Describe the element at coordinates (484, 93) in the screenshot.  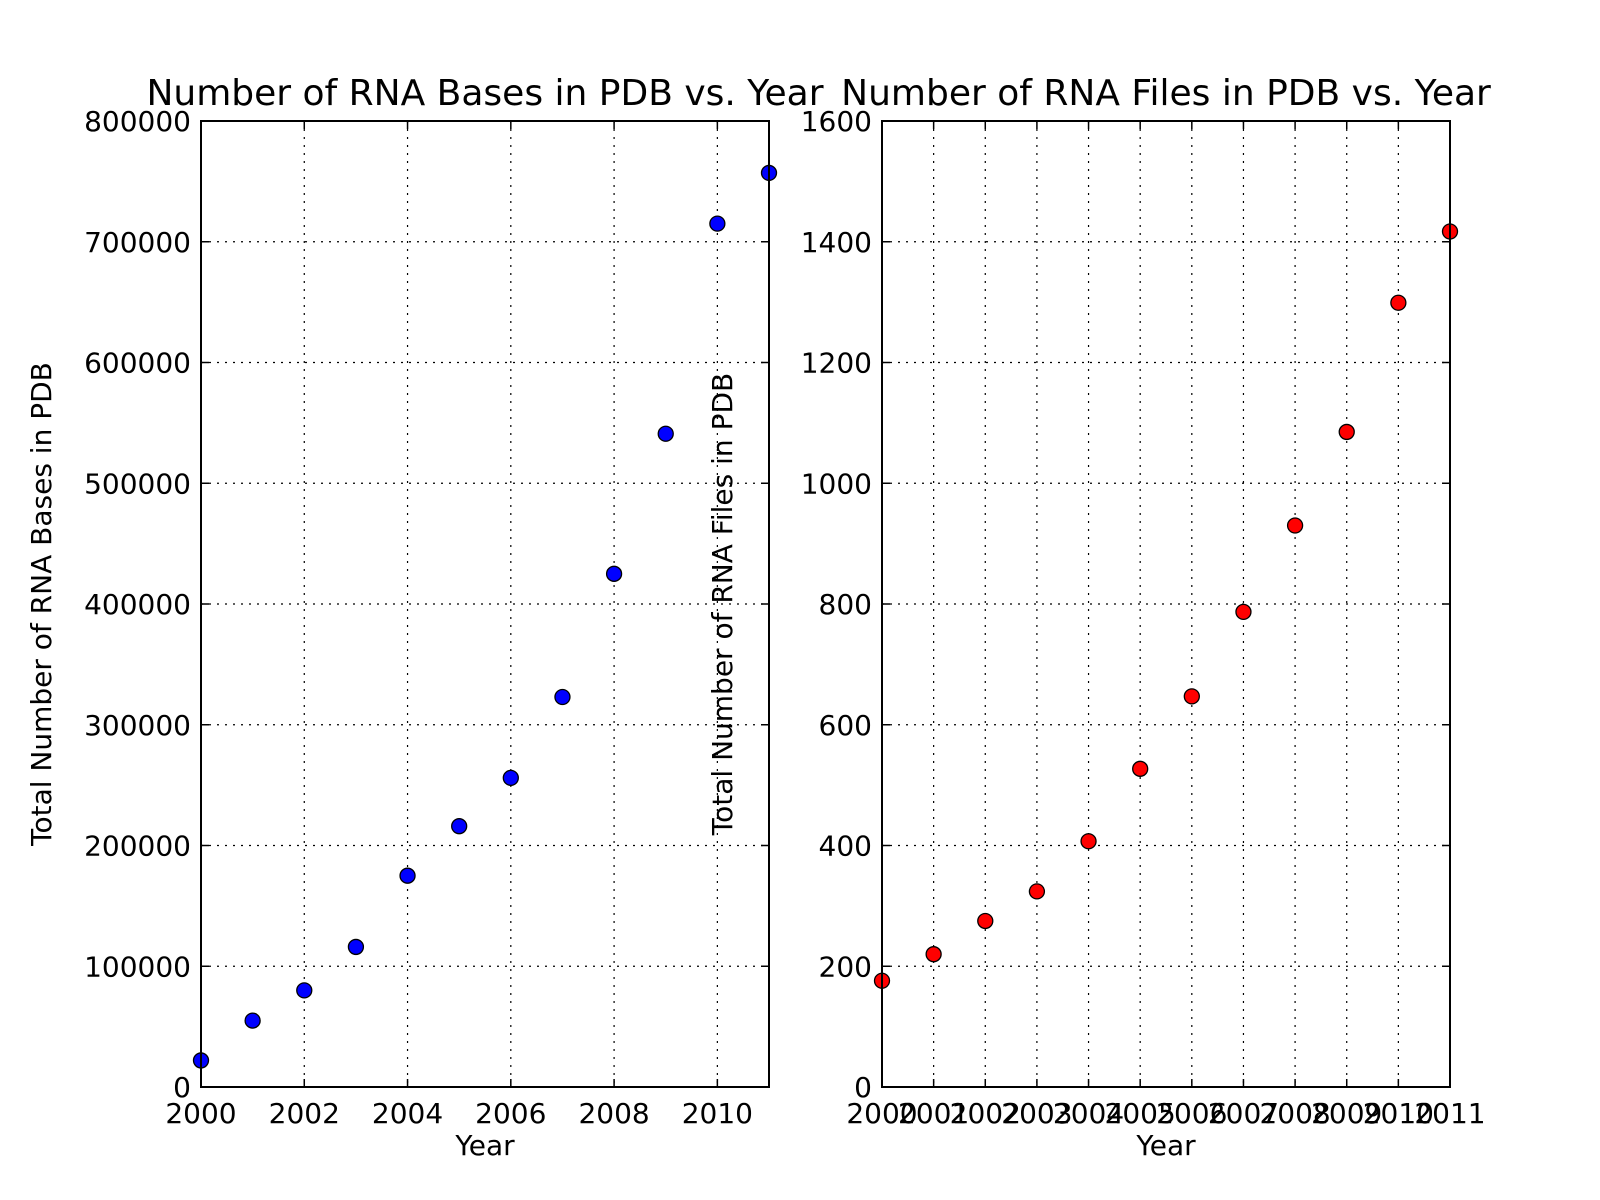
I see `bases-chart-title: Number of RNA Bases in PDB vs. Year` at that location.